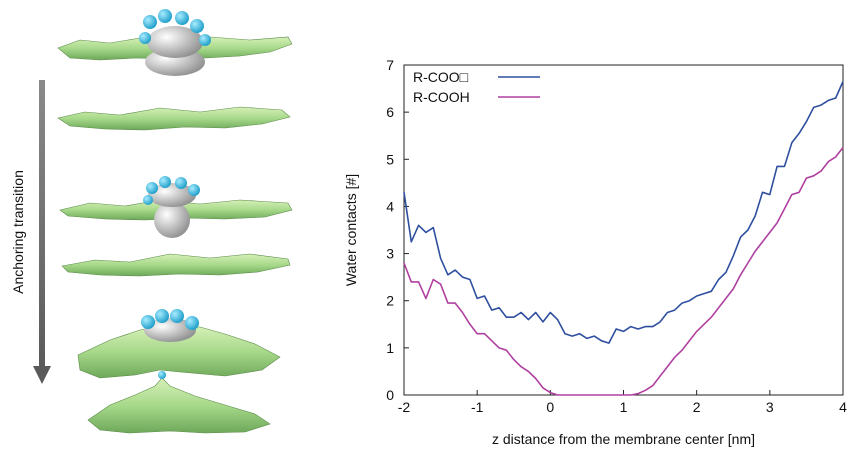 The image size is (848, 449). I want to click on y-tick-label: 5, so click(390, 159).